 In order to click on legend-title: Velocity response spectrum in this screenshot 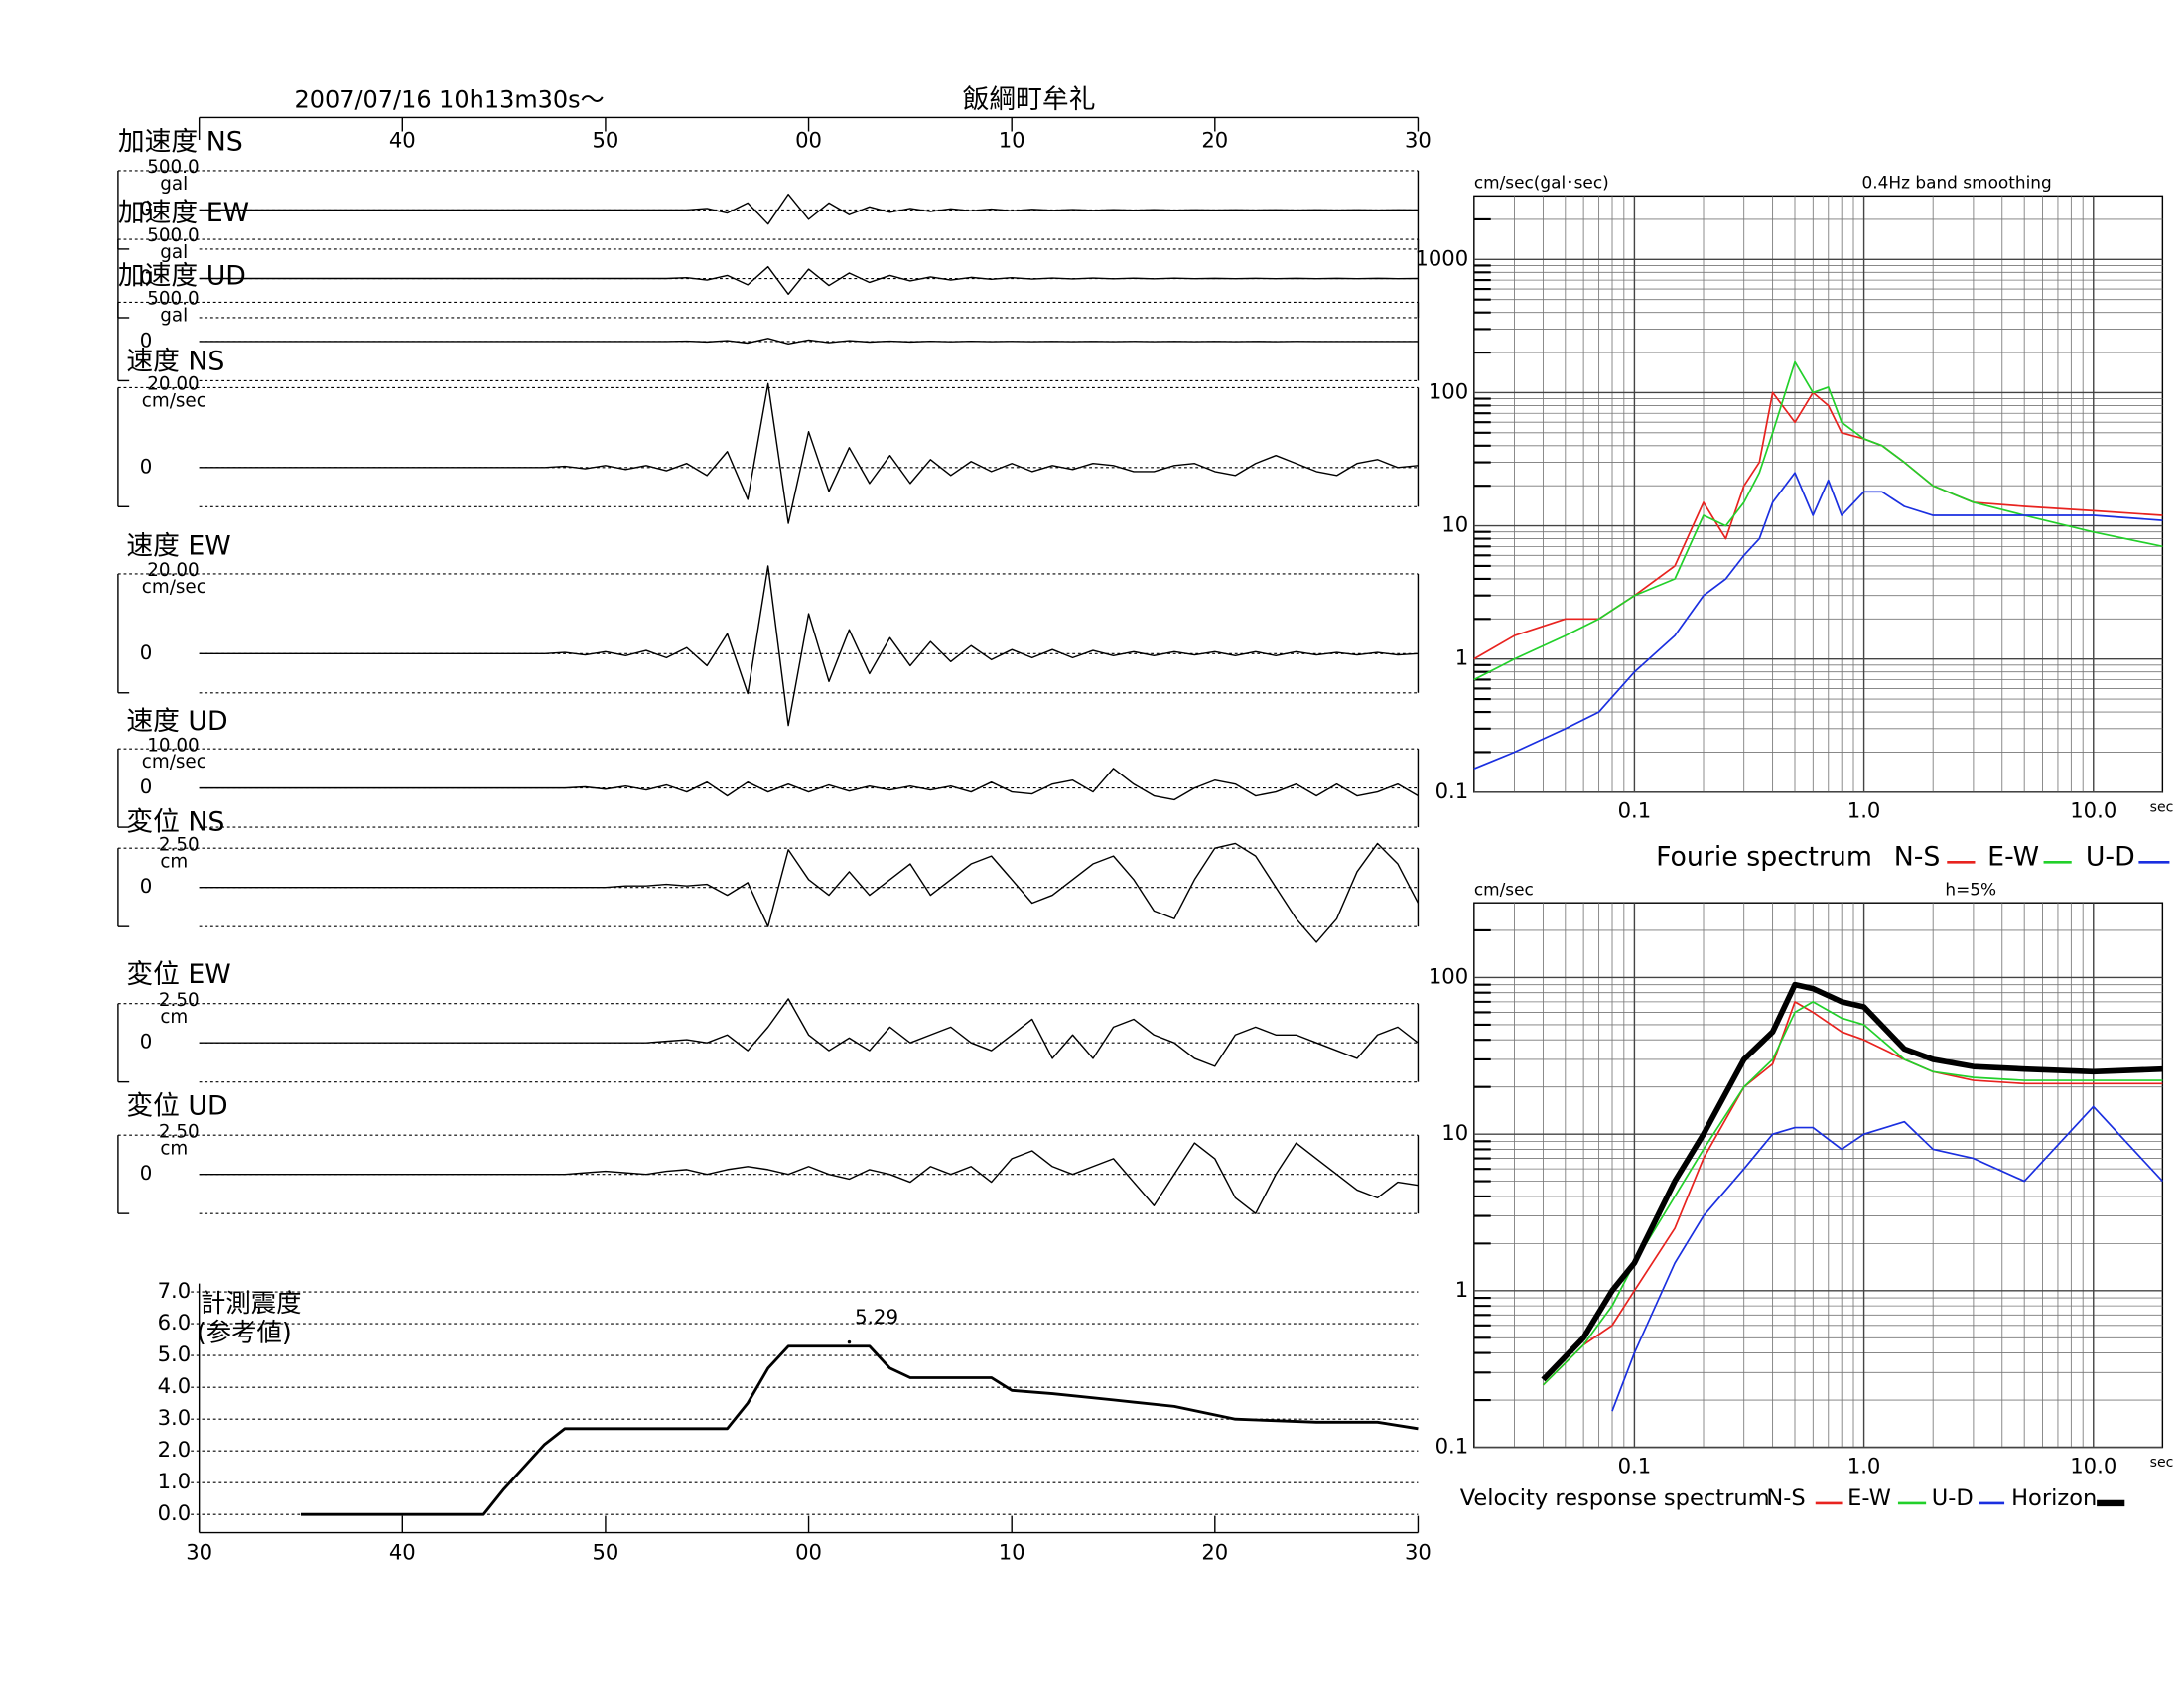, I will do `click(1615, 1498)`.